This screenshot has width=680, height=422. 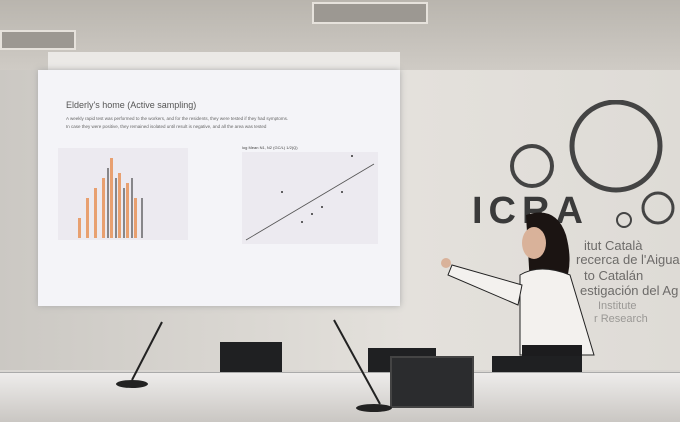 I want to click on scatter-plot, so click(x=310, y=198).